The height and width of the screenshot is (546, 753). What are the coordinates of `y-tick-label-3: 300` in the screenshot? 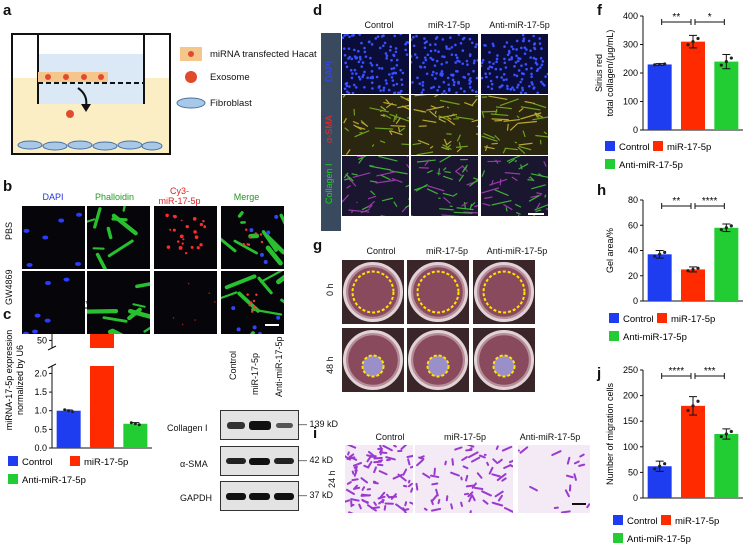 It's located at (630, 45).